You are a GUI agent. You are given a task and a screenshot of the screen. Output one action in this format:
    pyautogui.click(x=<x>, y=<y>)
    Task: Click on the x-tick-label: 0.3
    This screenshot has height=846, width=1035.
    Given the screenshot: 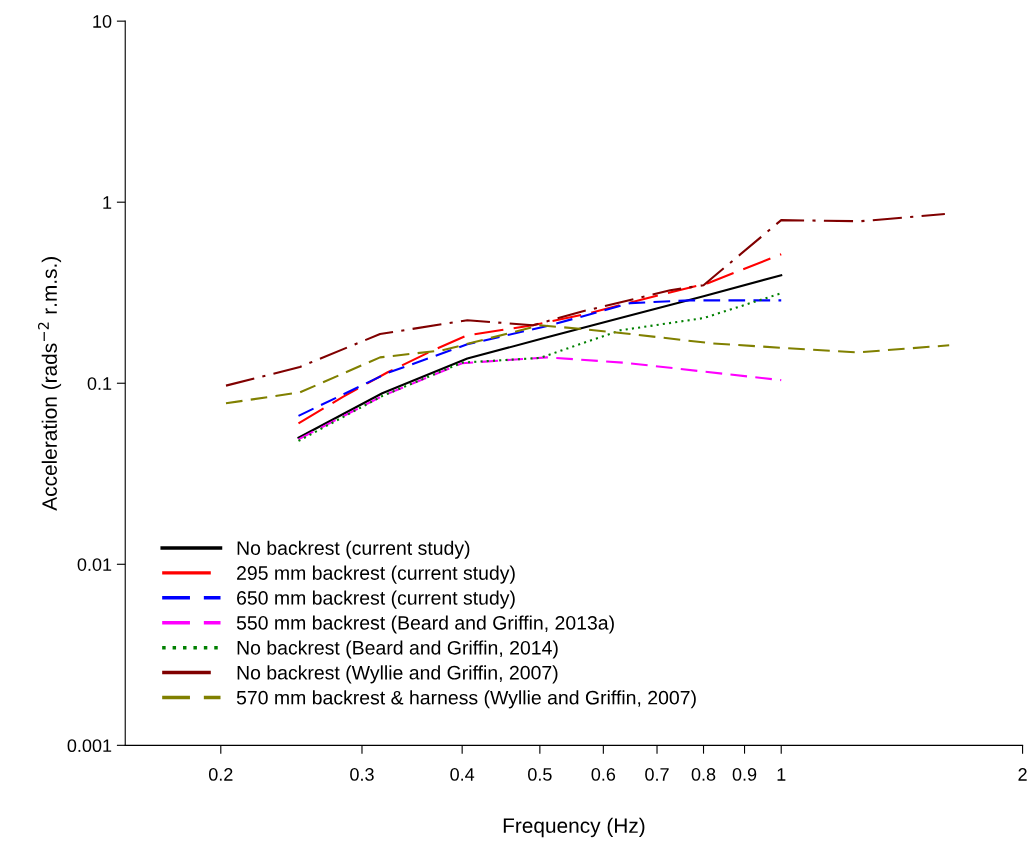 What is the action you would take?
    pyautogui.click(x=362, y=774)
    